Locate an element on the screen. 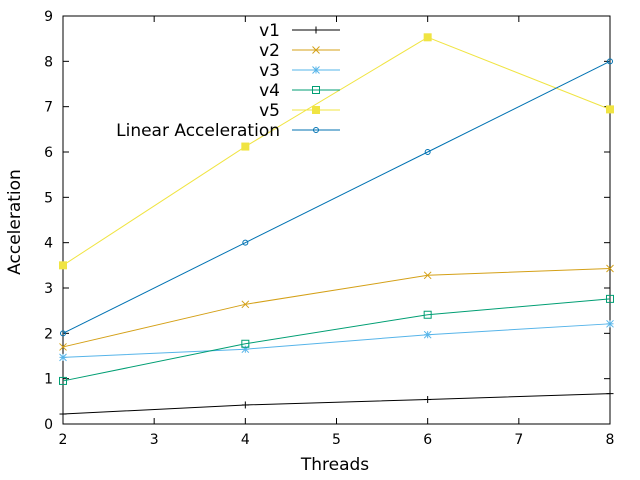  legend-marker-v5-shape is located at coordinates (316, 110).